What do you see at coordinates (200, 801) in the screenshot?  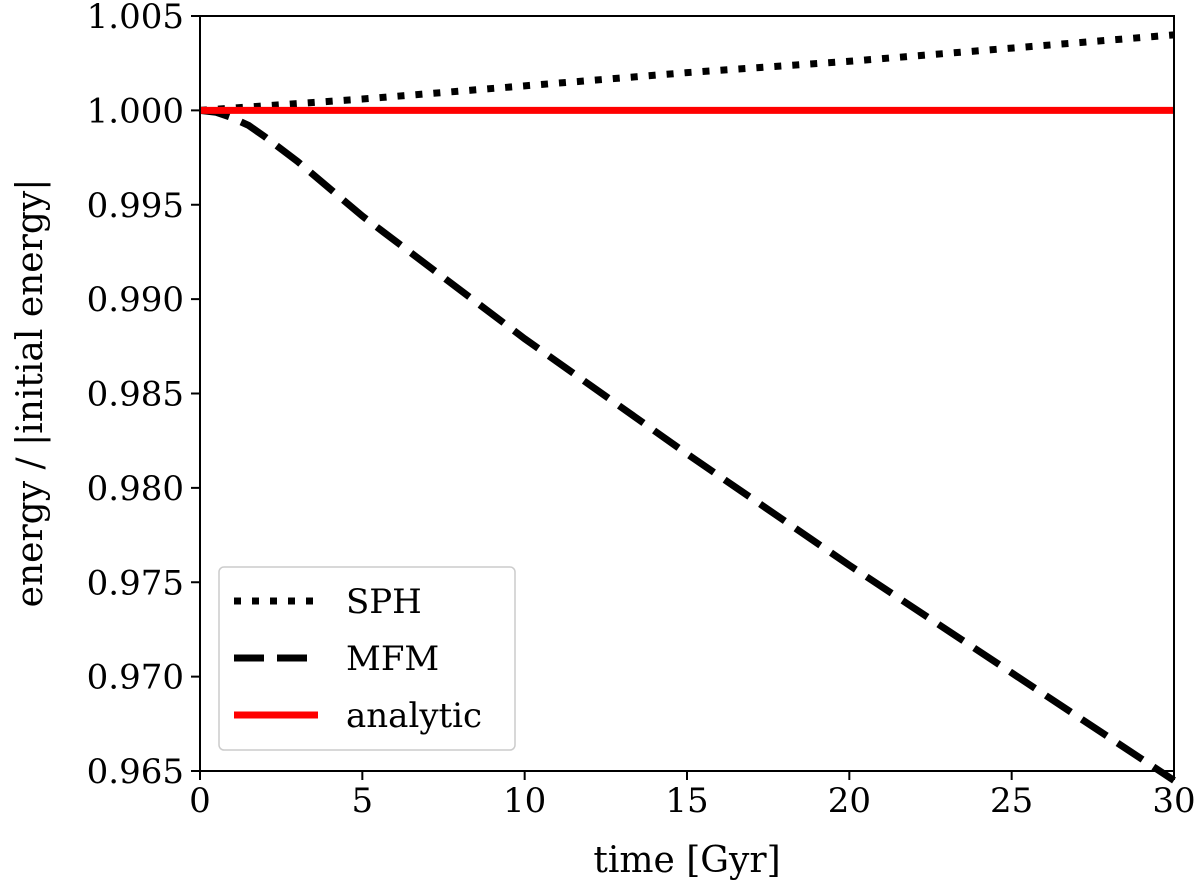 I see `x-tick-label: 0` at bounding box center [200, 801].